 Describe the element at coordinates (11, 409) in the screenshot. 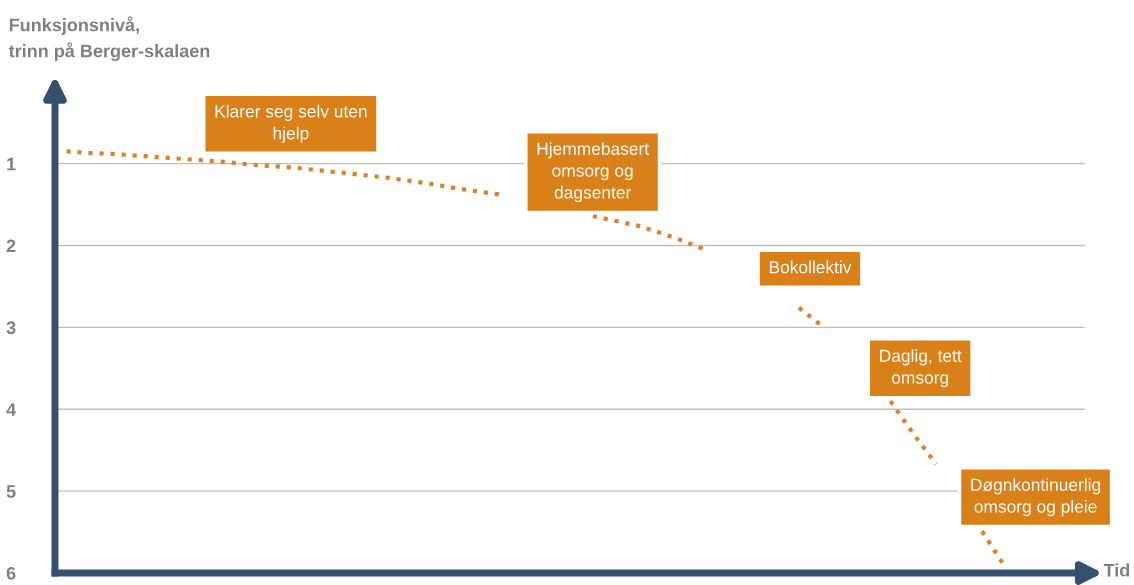

I see `y-tick-label: 4` at that location.